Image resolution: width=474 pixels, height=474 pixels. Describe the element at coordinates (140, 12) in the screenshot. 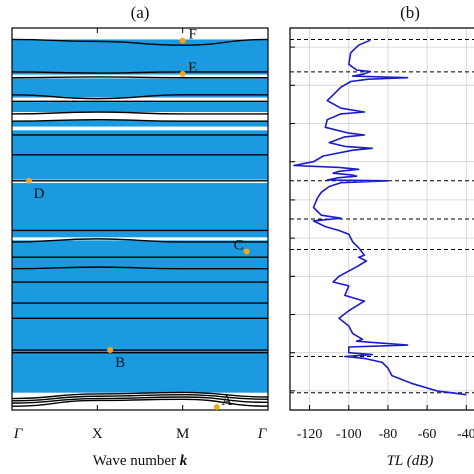

I see `panel-label-a: (a)` at that location.